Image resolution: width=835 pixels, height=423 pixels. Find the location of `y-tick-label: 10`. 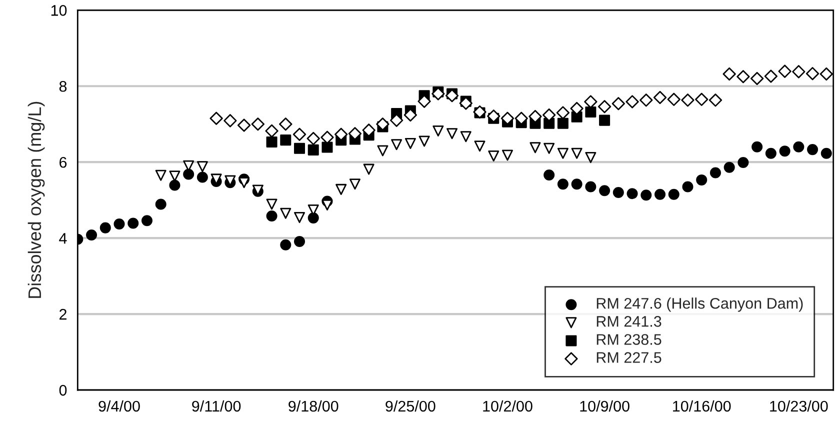

y-tick-label: 10 is located at coordinates (59, 10).